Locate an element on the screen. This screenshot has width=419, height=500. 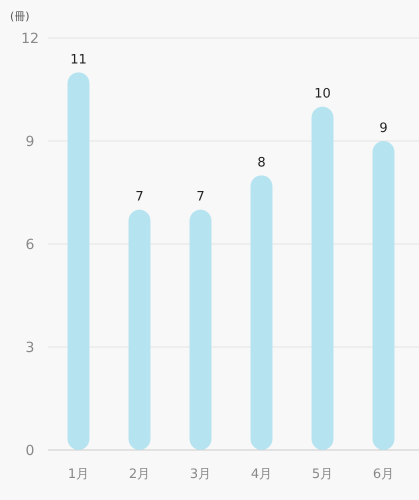
y-axis-title: (冊) is located at coordinates (20, 16).